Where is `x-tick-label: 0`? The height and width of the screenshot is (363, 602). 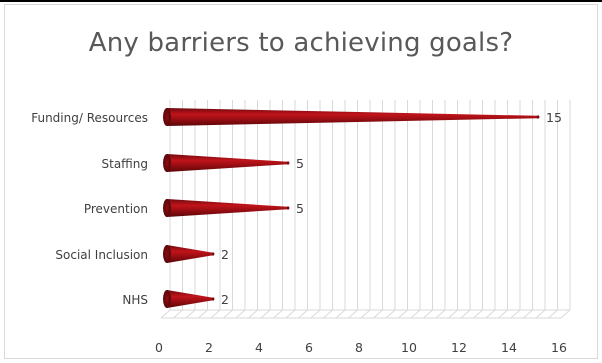
x-tick-label: 0 is located at coordinates (159, 347).